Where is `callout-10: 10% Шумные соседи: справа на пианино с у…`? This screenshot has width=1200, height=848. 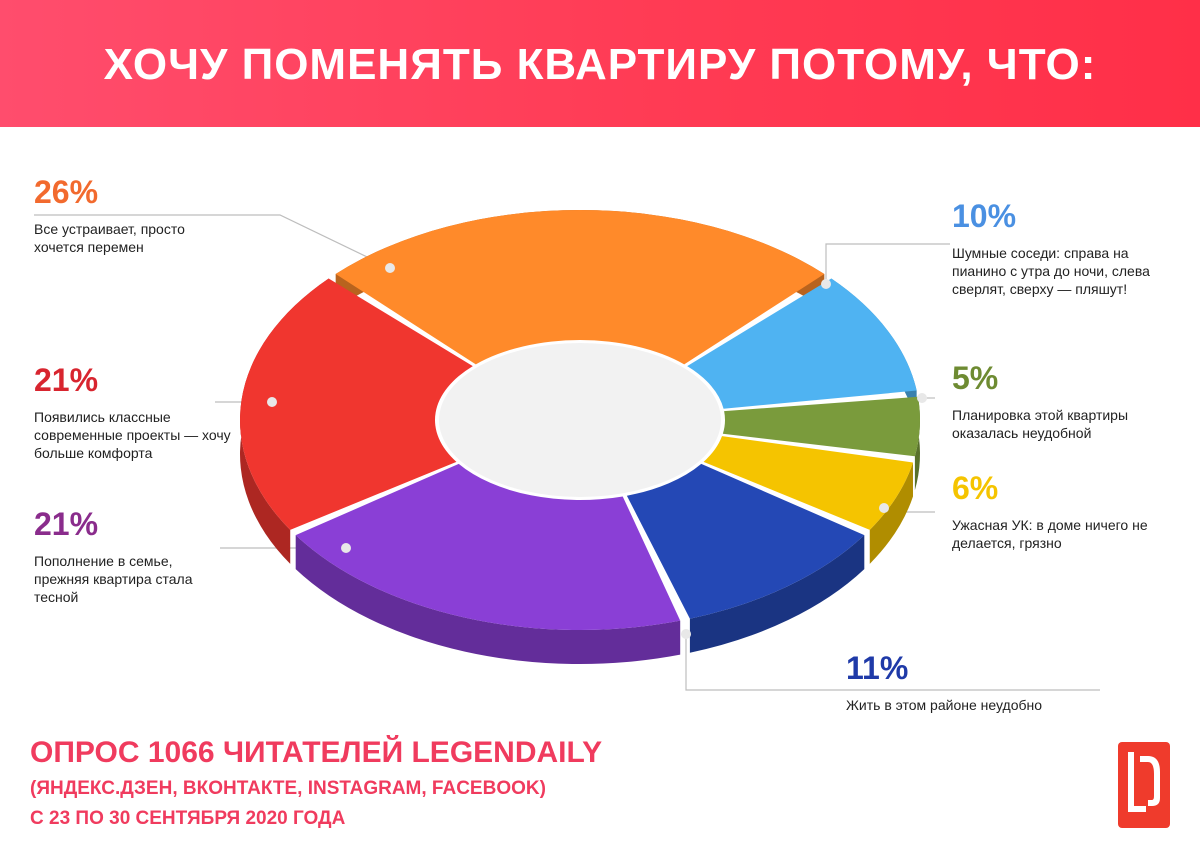 callout-10: 10% Шумные соседи: справа на пианино с у… is located at coordinates (1062, 249).